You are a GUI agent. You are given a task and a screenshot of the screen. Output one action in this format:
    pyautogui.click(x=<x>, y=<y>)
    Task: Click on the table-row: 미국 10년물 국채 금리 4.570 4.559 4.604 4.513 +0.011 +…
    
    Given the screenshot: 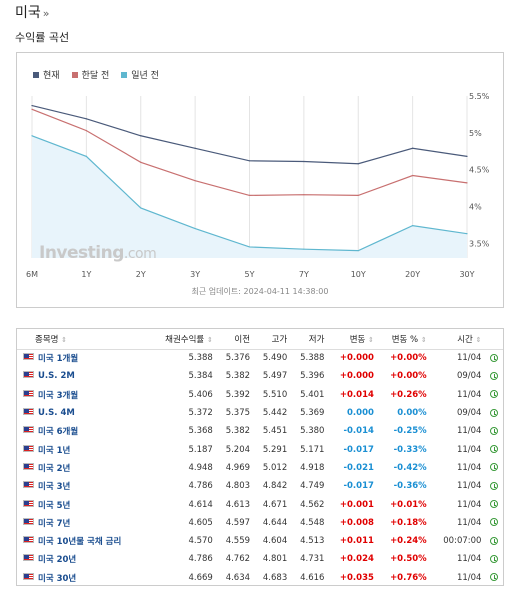 What is the action you would take?
    pyautogui.click(x=260, y=541)
    